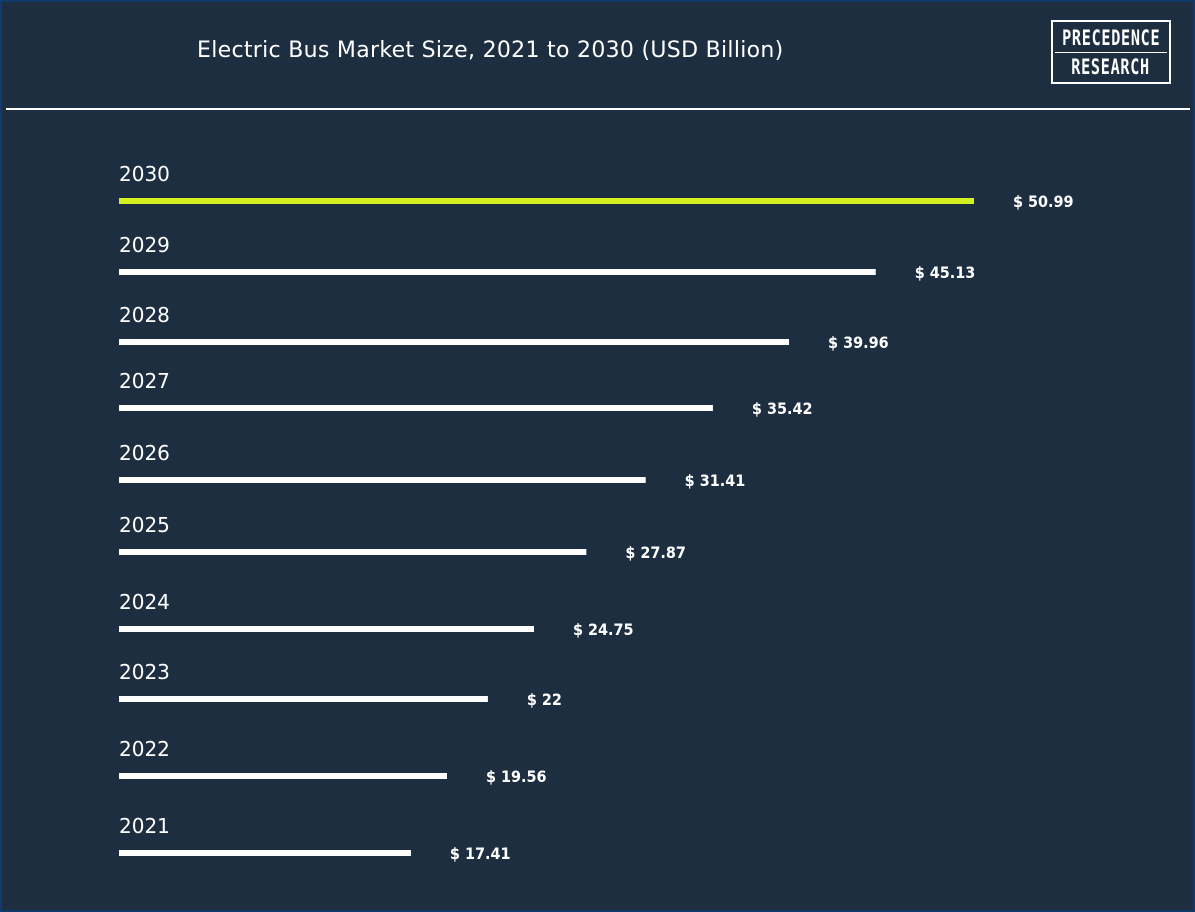 Image resolution: width=1195 pixels, height=912 pixels. What do you see at coordinates (858, 342) in the screenshot?
I see `value-label: $ 39.96` at bounding box center [858, 342].